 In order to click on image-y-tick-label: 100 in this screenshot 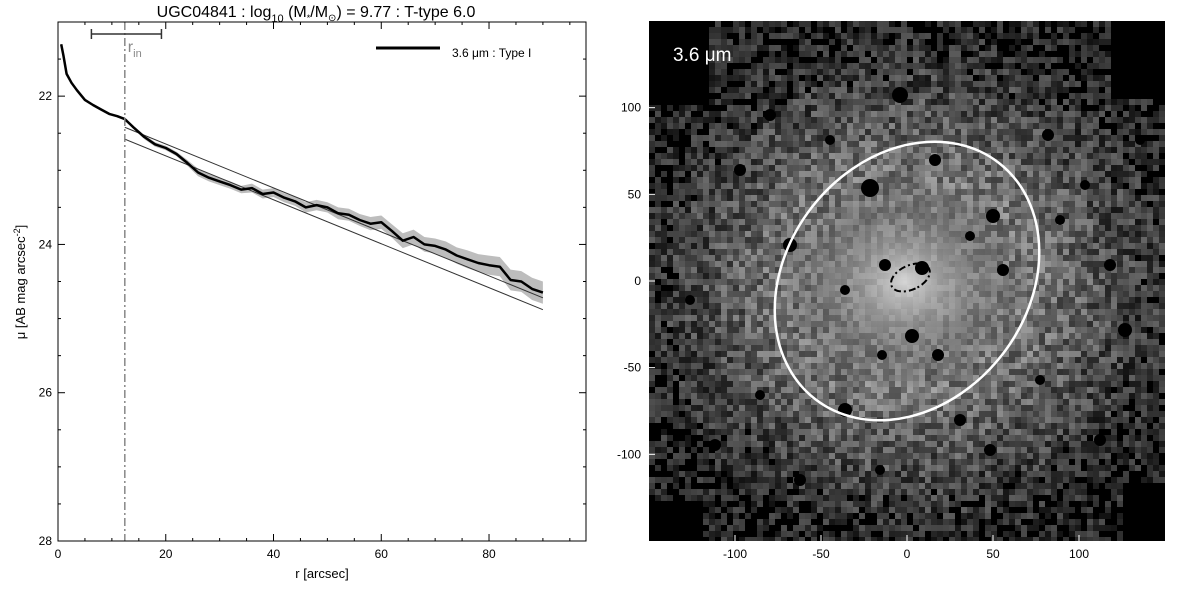, I will do `click(631, 108)`.